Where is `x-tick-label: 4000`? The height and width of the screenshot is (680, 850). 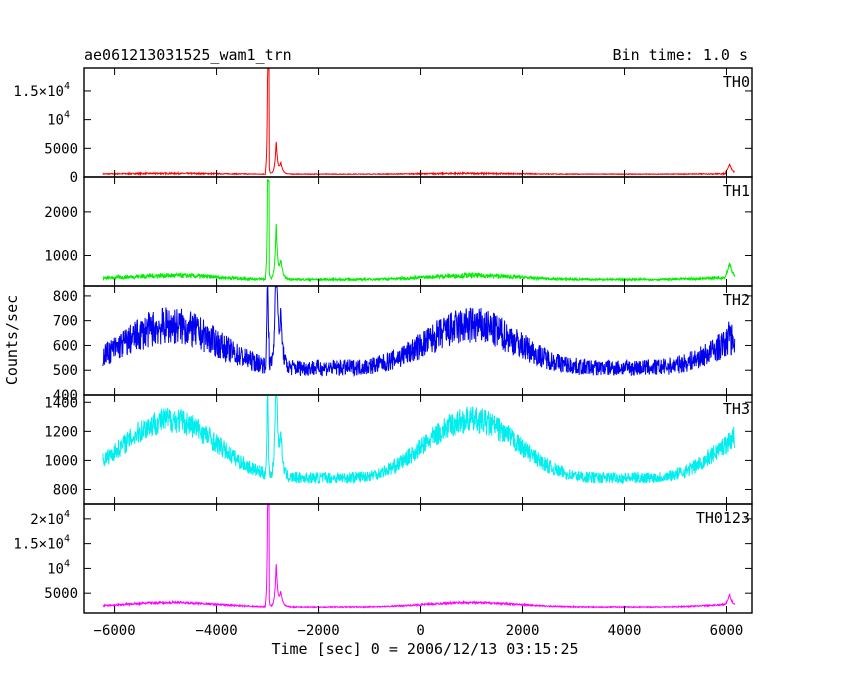
x-tick-label: 4000 is located at coordinates (625, 631).